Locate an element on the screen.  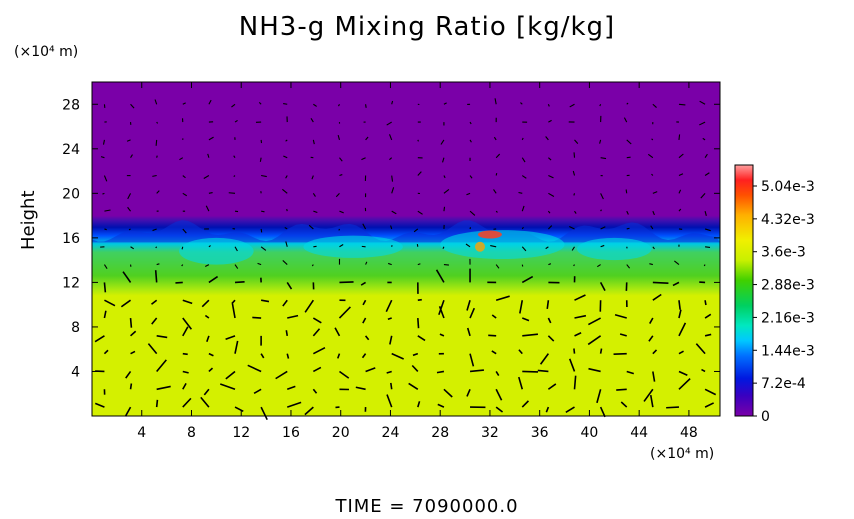
y-tick-label: 28 is located at coordinates (71, 105).